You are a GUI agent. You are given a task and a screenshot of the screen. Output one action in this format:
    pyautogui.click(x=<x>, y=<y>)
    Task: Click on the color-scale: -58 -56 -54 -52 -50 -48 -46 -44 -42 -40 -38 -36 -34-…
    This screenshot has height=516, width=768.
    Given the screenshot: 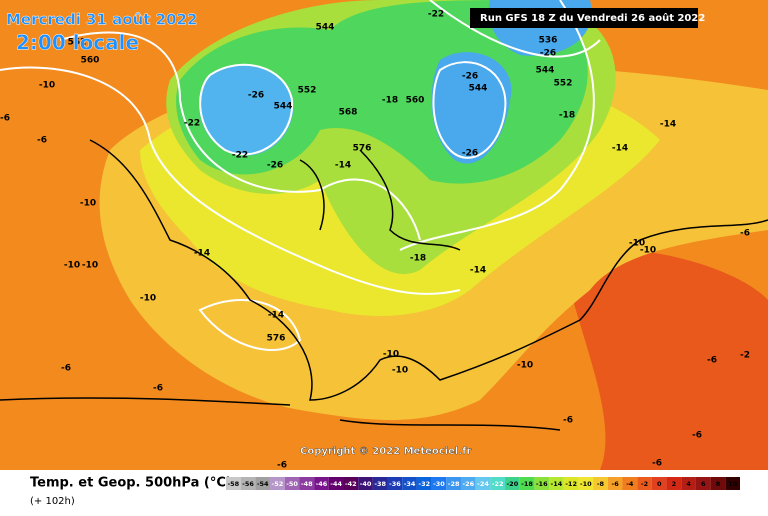 What is the action you would take?
    pyautogui.click(x=483, y=483)
    